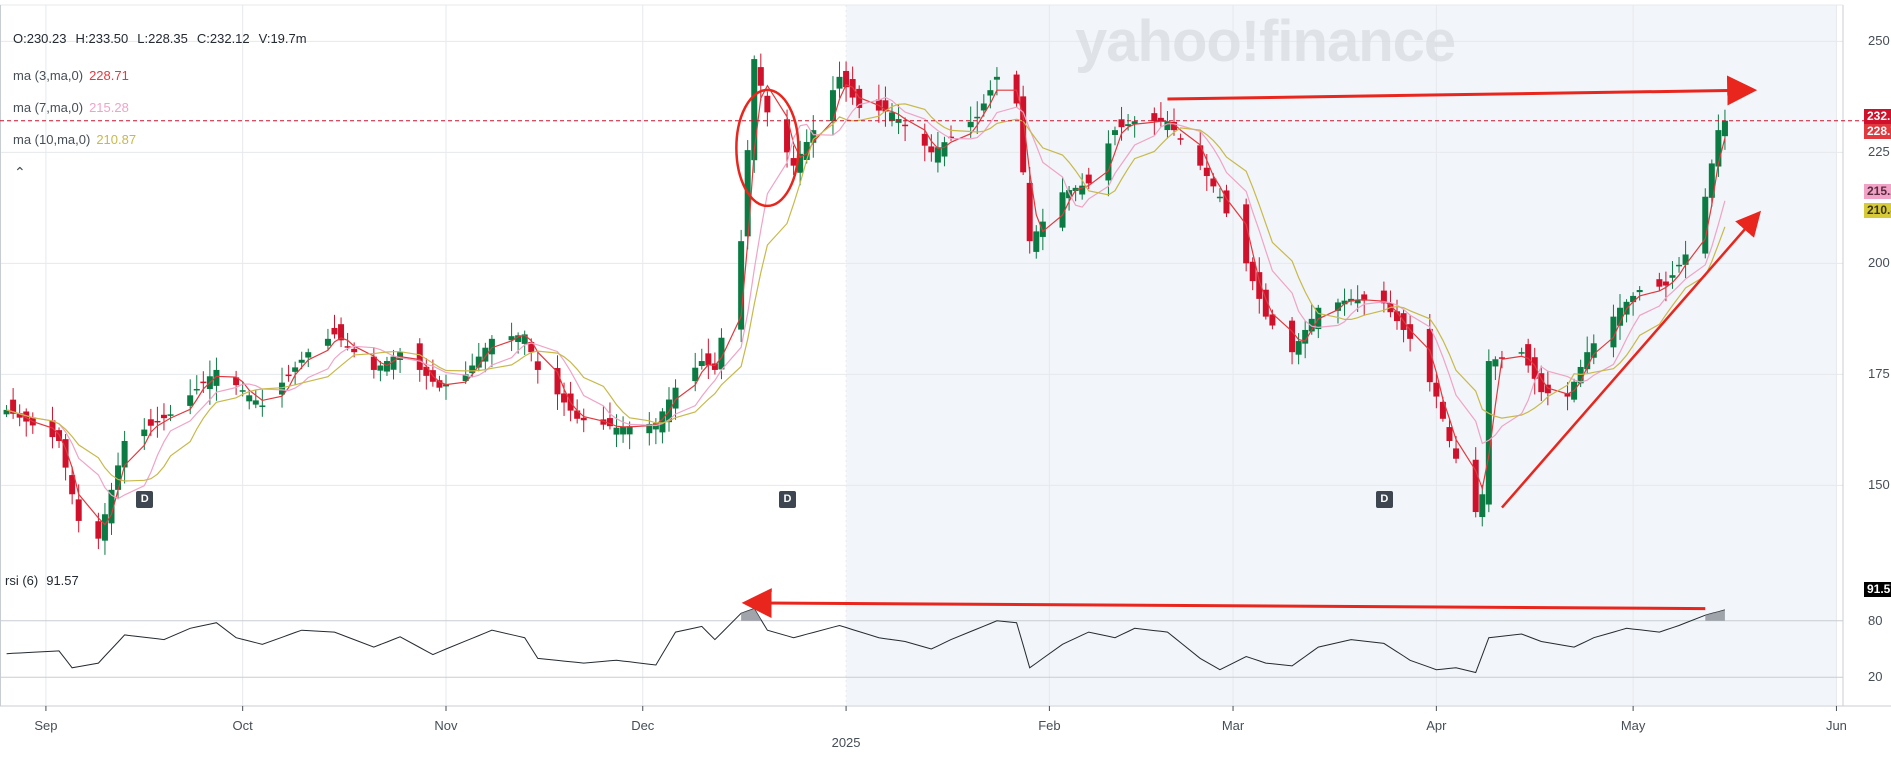 This screenshot has width=1891, height=757. I want to click on ma3-legend: ma (3,ma,0) 228.71, so click(71, 75).